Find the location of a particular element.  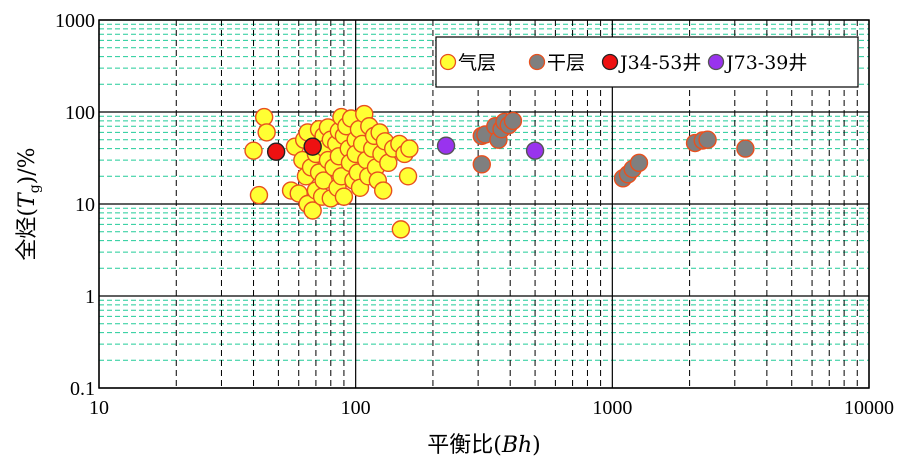

x-tick-labels: 10 100 1000 10000 is located at coordinates (491, 408).